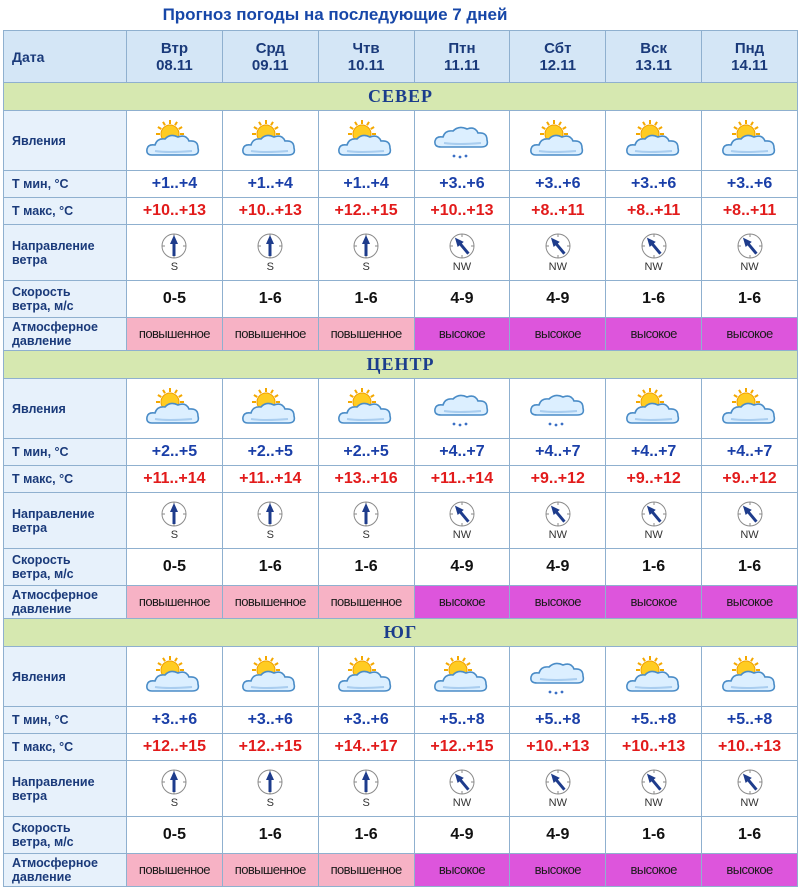 The image size is (800, 894). What do you see at coordinates (174, 65) in the screenshot?
I see `day-date: 08.11` at bounding box center [174, 65].